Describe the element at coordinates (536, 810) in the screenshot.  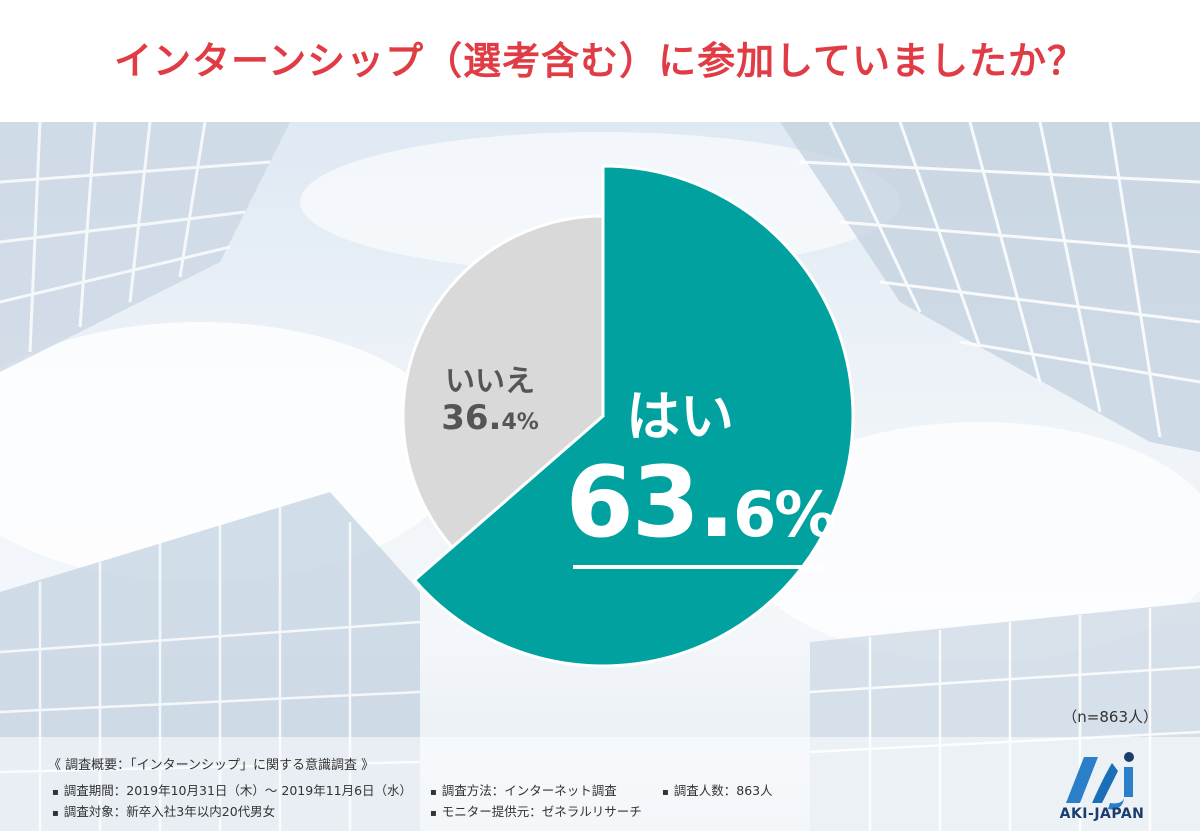
I see `survey-provider: モニター提供元：ゼネラルリサーチ` at that location.